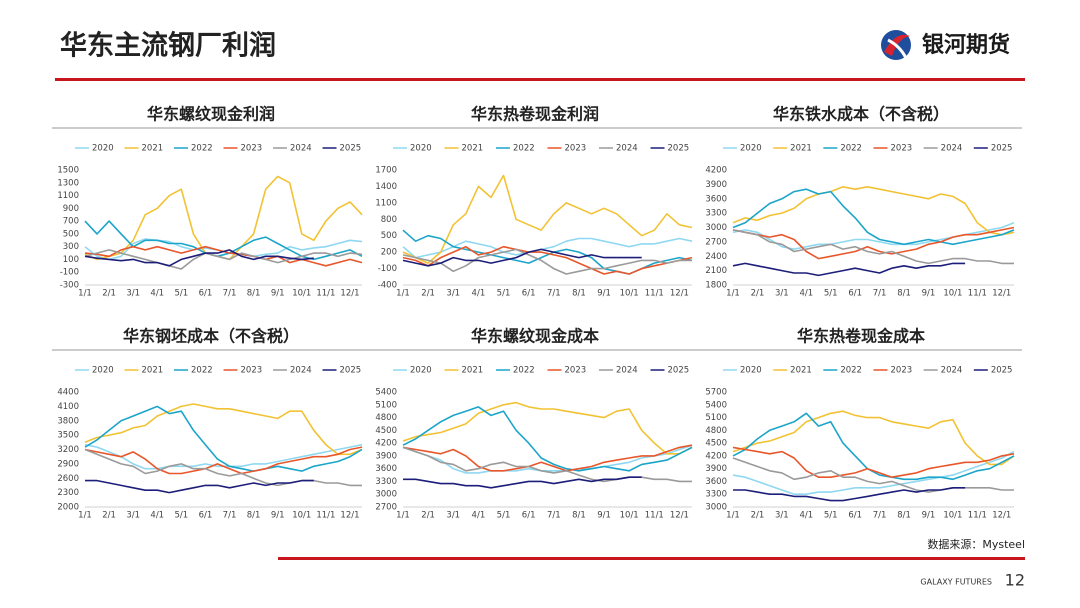  Describe the element at coordinates (716, 286) in the screenshot. I see `y-tick-label: 1800` at that location.